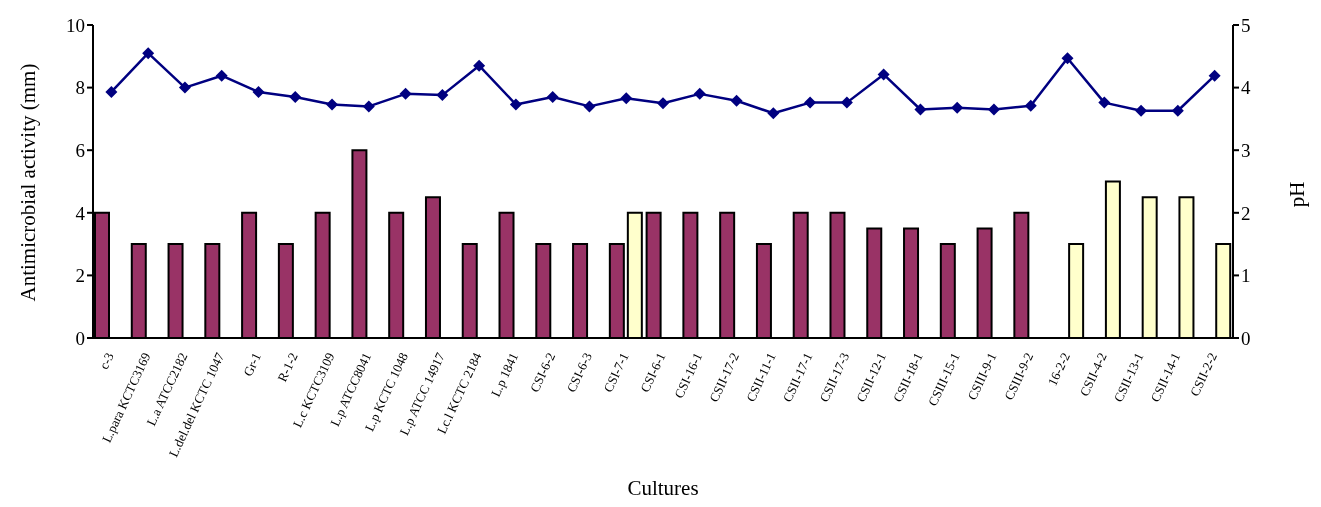 This screenshot has width=1321, height=507. Describe the element at coordinates (1246, 213) in the screenshot. I see `y2-tick-label: 2` at that location.